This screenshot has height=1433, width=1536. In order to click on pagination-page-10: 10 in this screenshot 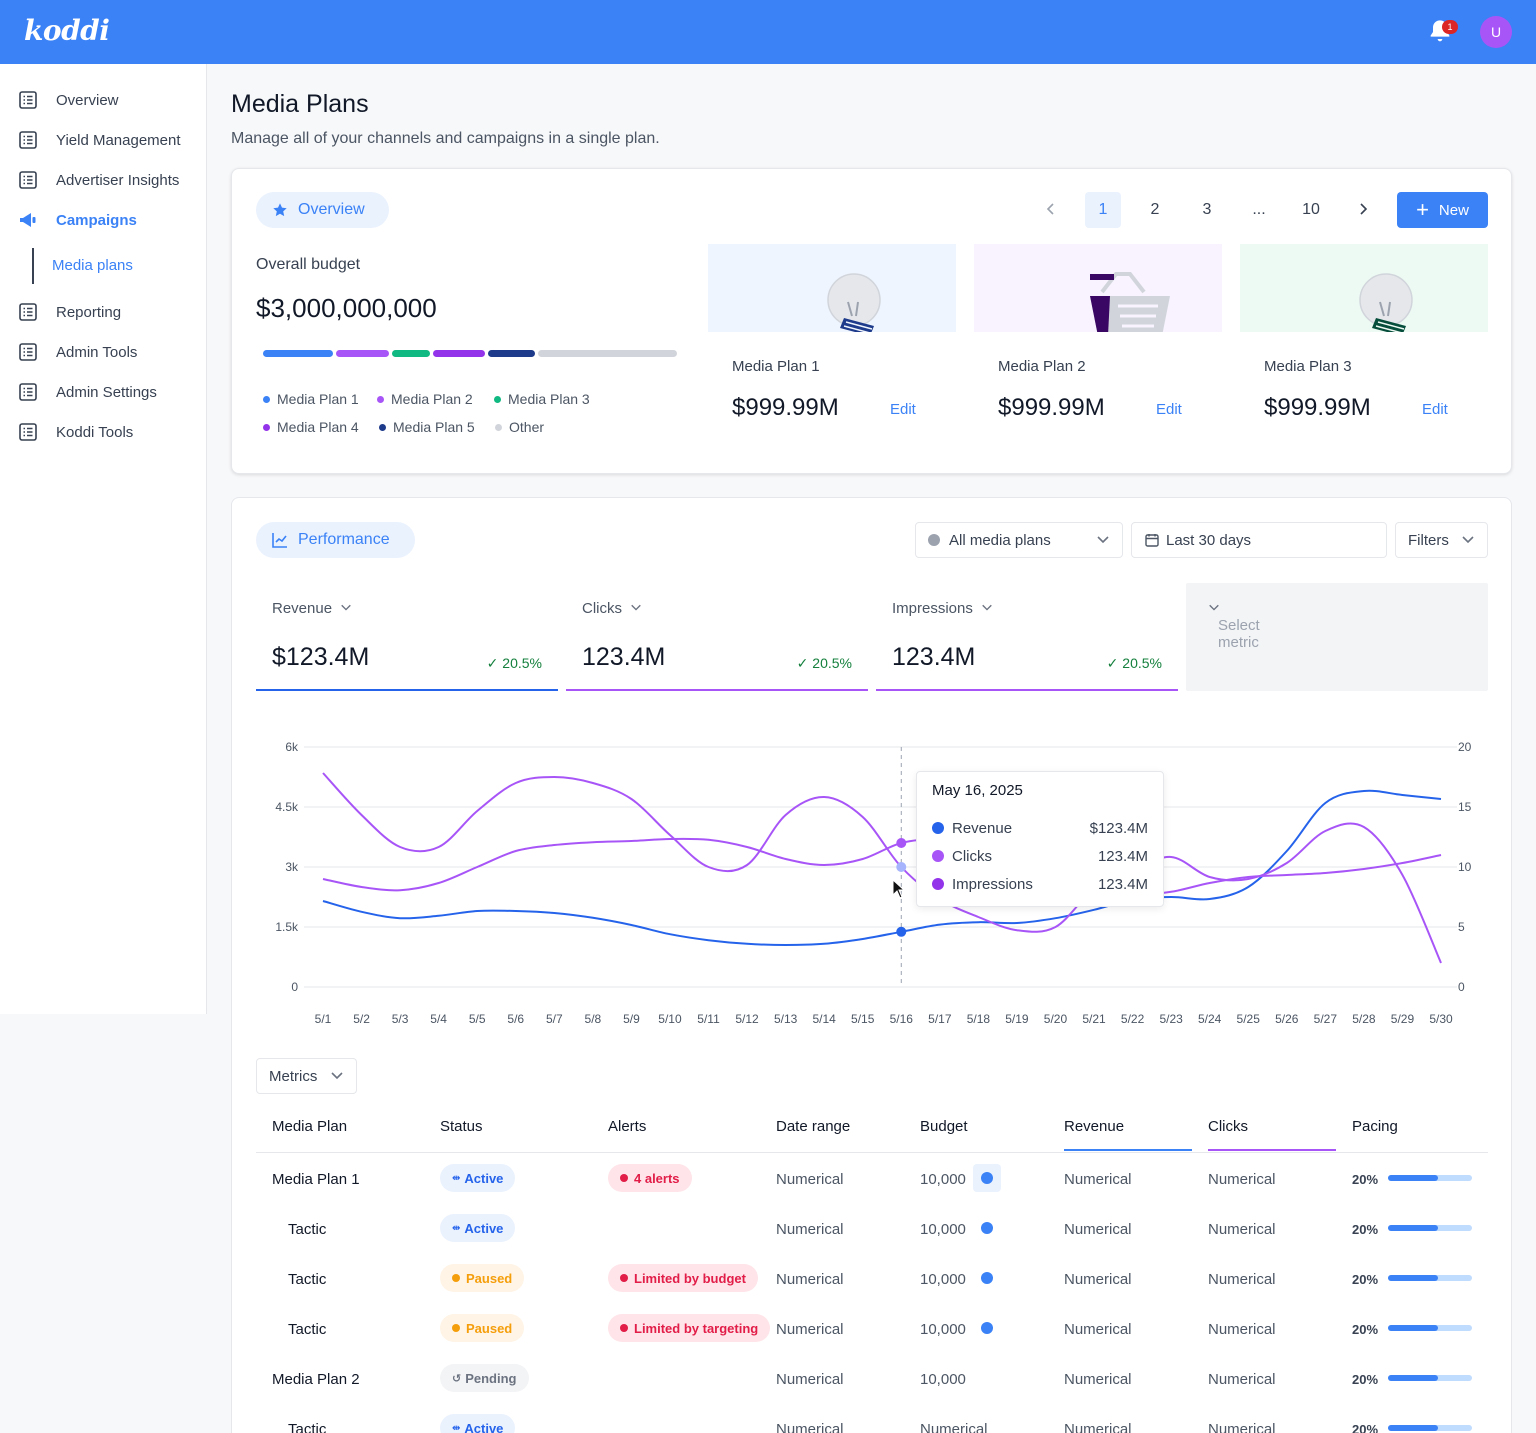, I will do `click(1311, 209)`.